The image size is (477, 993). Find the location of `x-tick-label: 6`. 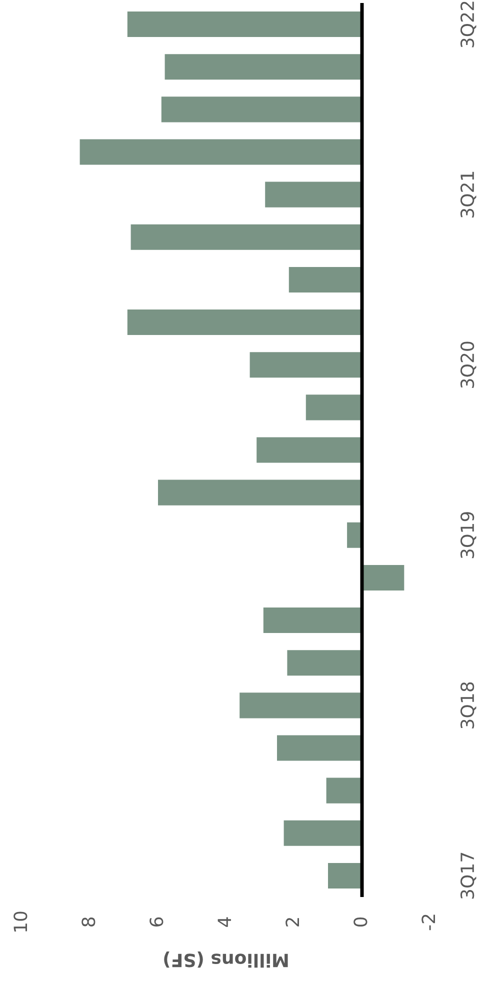

x-tick-label: 6 is located at coordinates (157, 921).